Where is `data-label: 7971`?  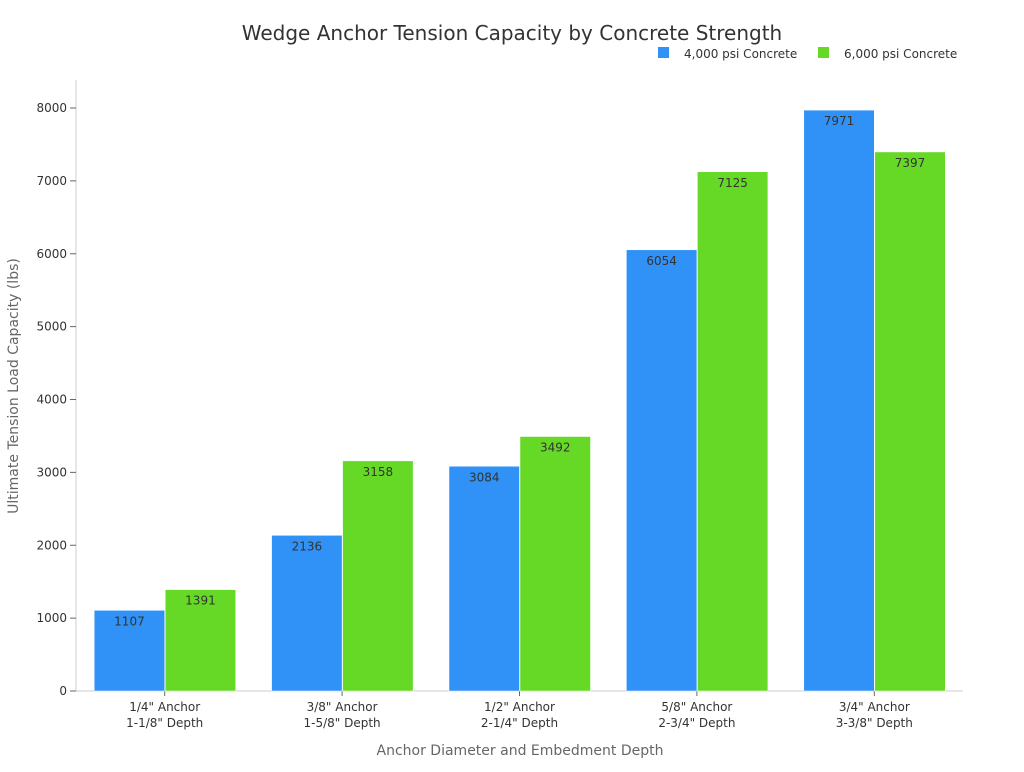 data-label: 7971 is located at coordinates (839, 121).